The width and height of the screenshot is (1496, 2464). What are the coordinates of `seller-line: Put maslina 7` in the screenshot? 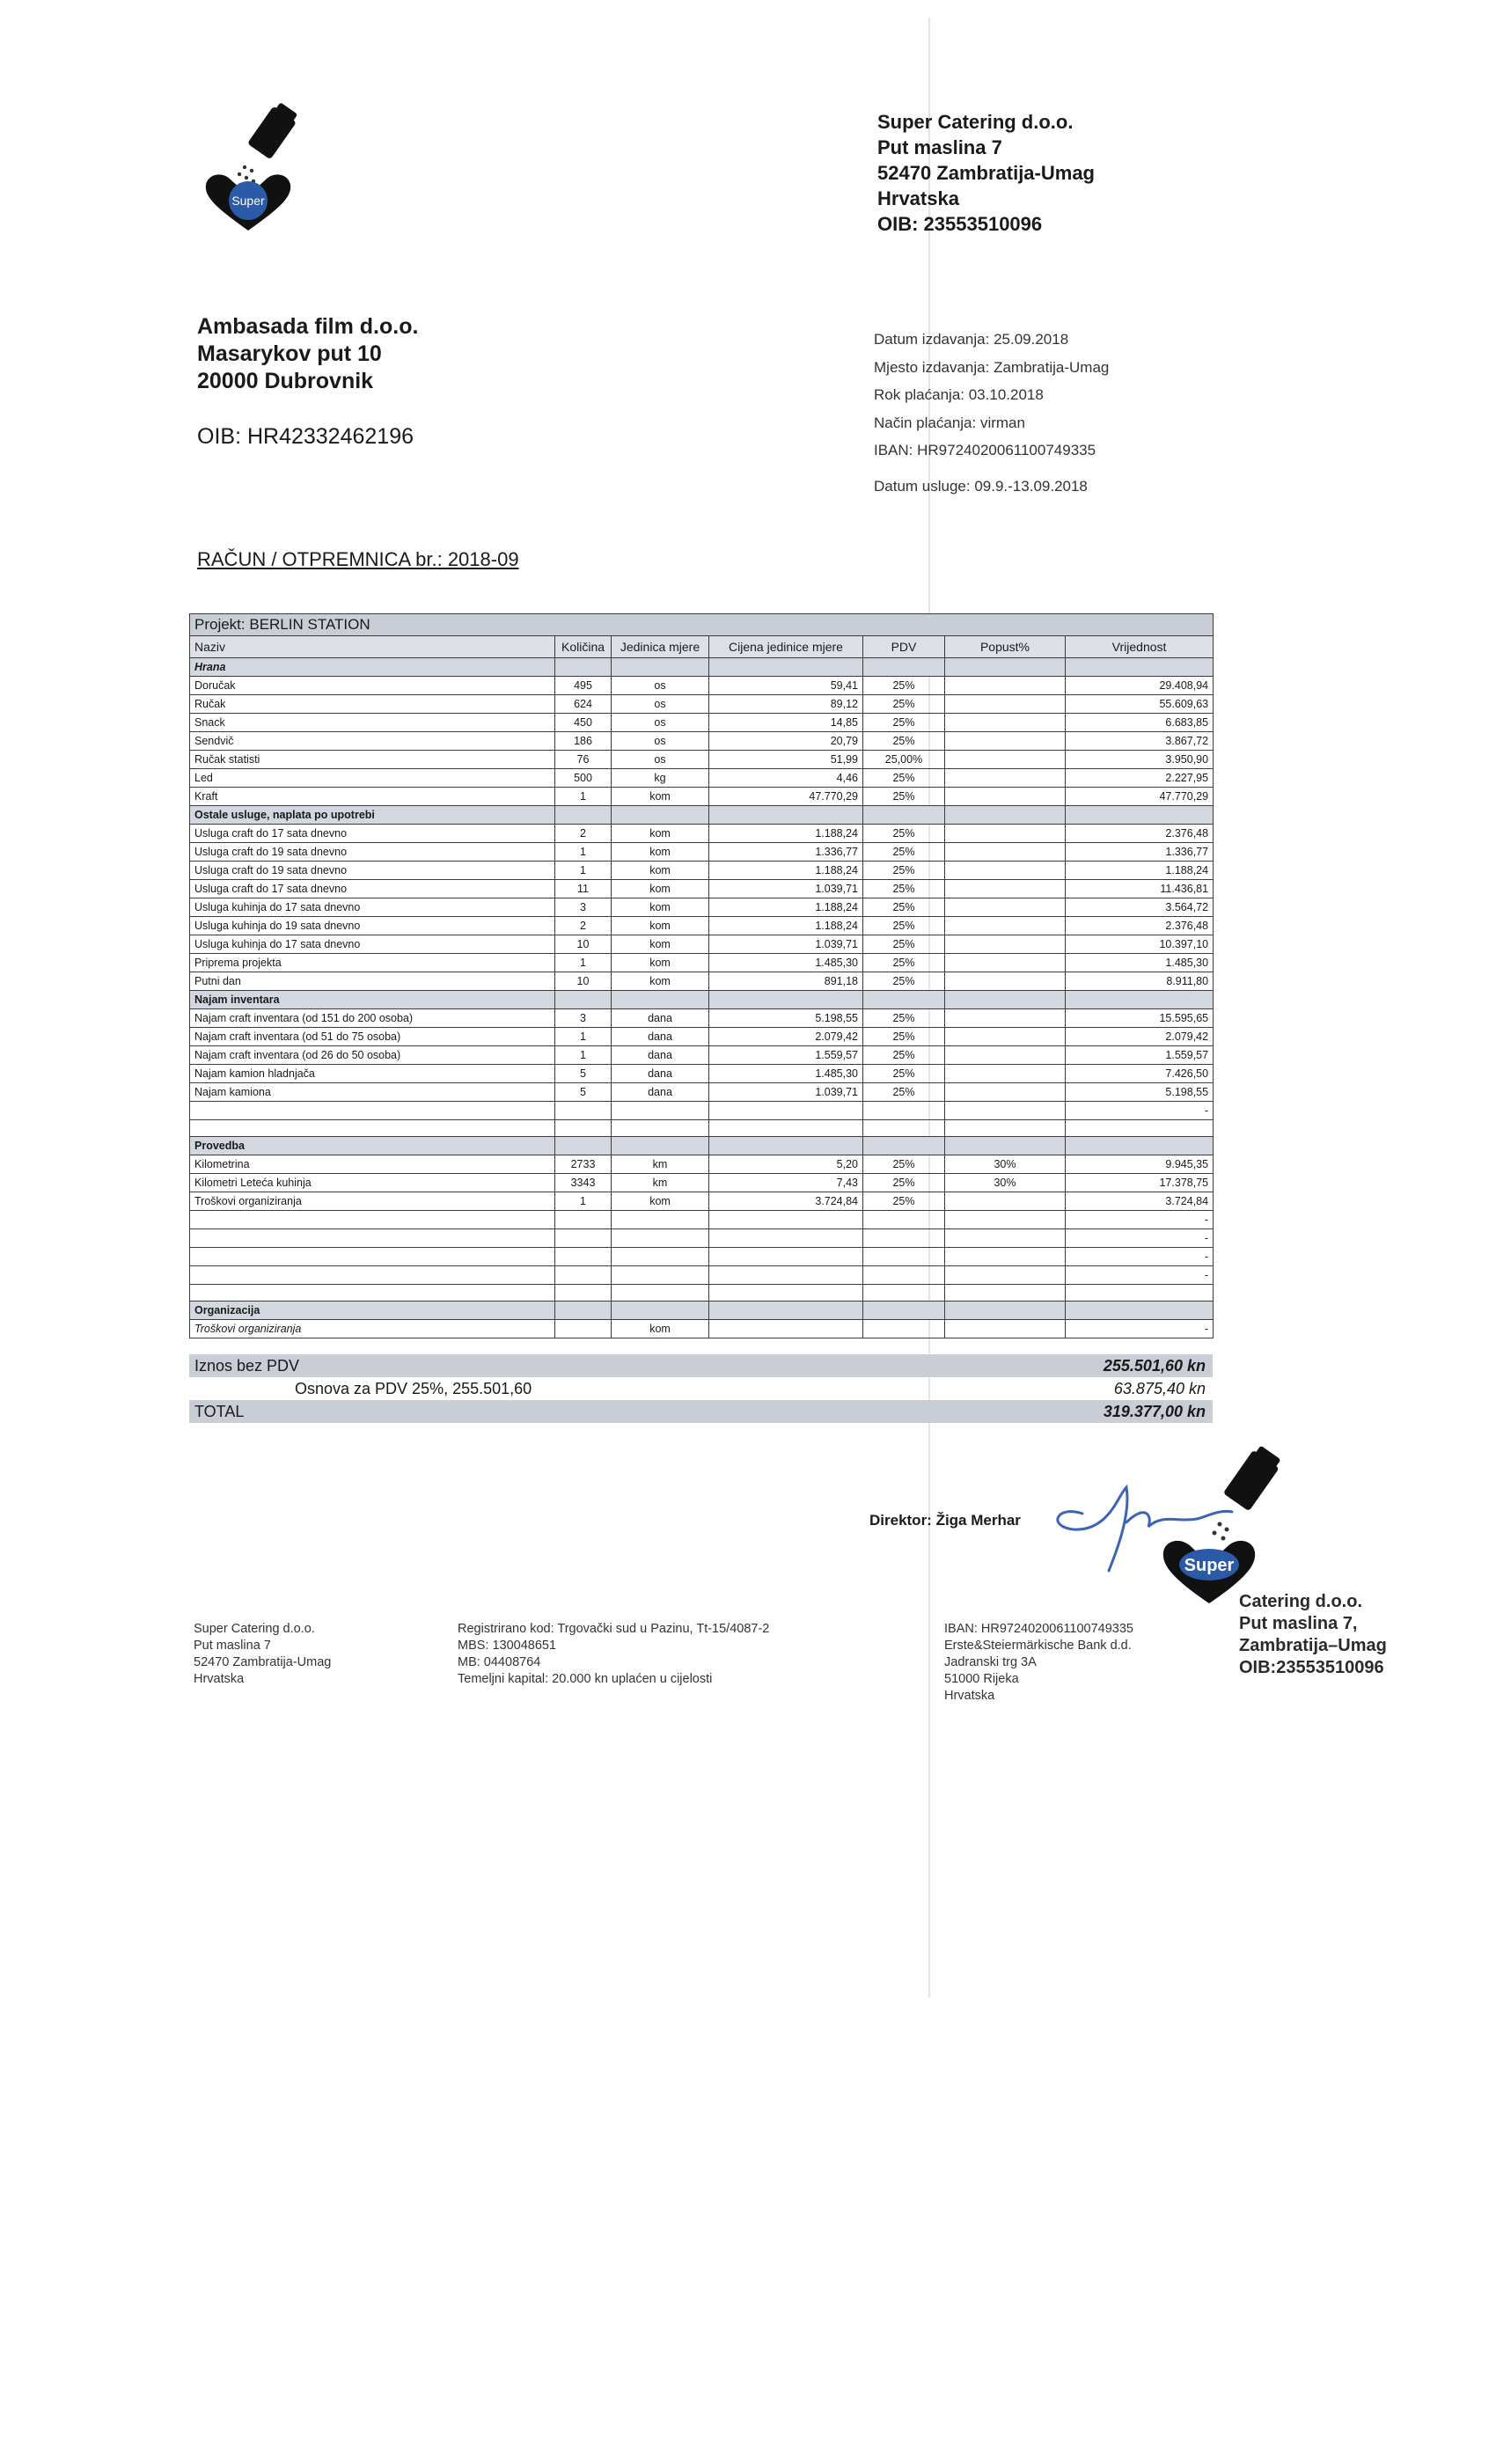 It's located at (940, 147).